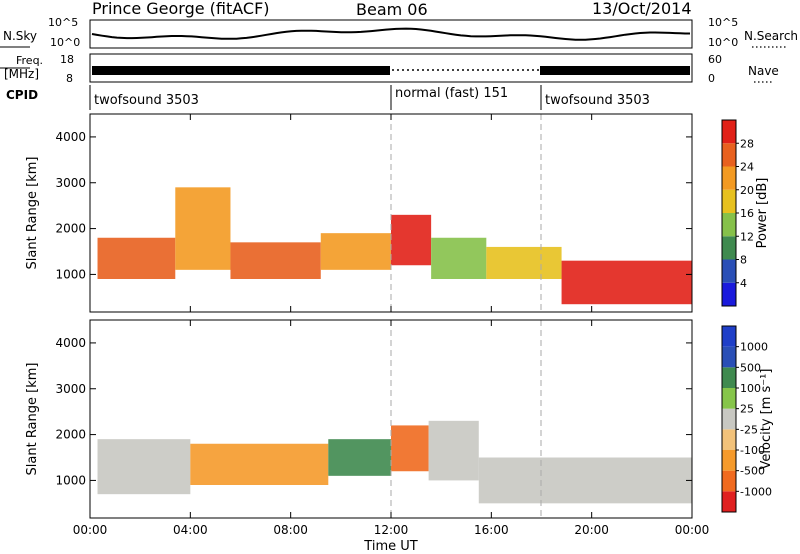 The image size is (800, 554). What do you see at coordinates (70, 274) in the screenshot?
I see `power-ytick-label: 1000` at bounding box center [70, 274].